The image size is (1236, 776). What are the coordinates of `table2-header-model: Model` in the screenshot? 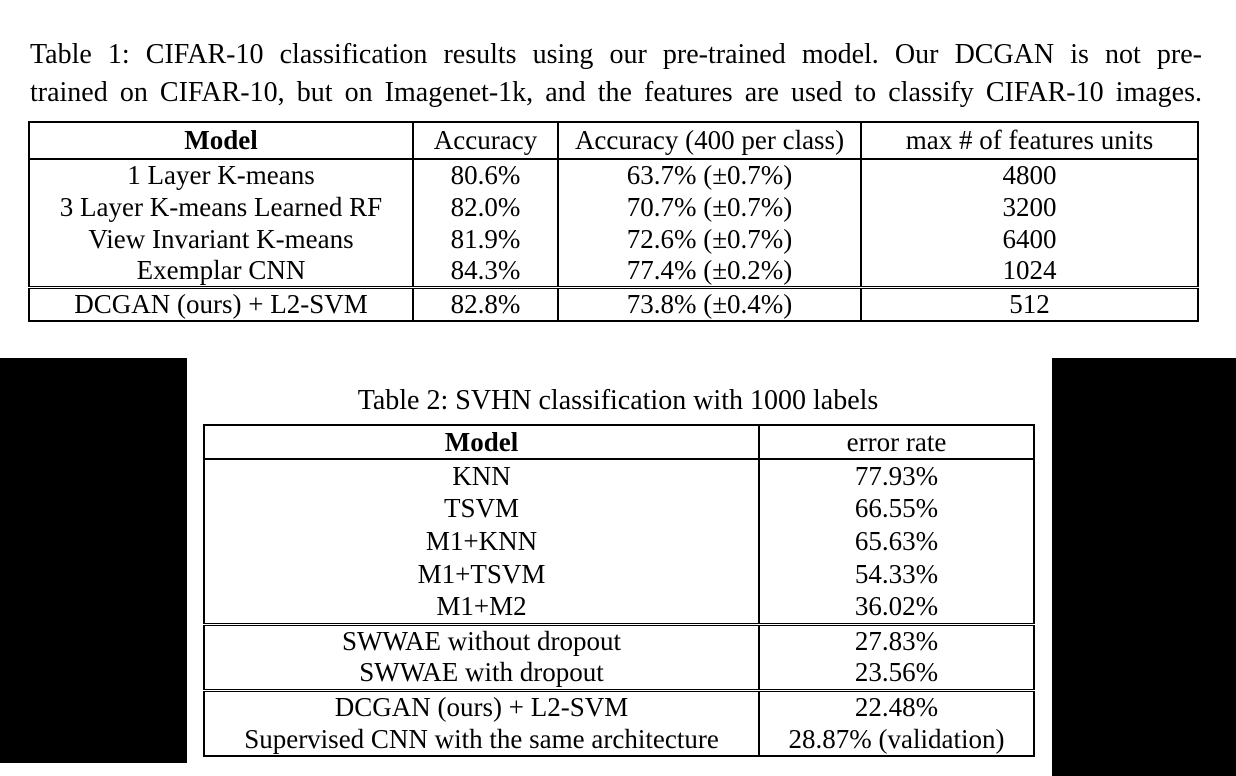 It's located at (481, 441).